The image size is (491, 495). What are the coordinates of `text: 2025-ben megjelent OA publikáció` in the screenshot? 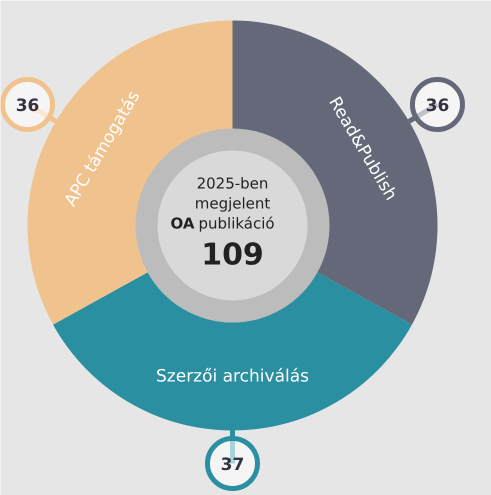 It's located at (222, 203).